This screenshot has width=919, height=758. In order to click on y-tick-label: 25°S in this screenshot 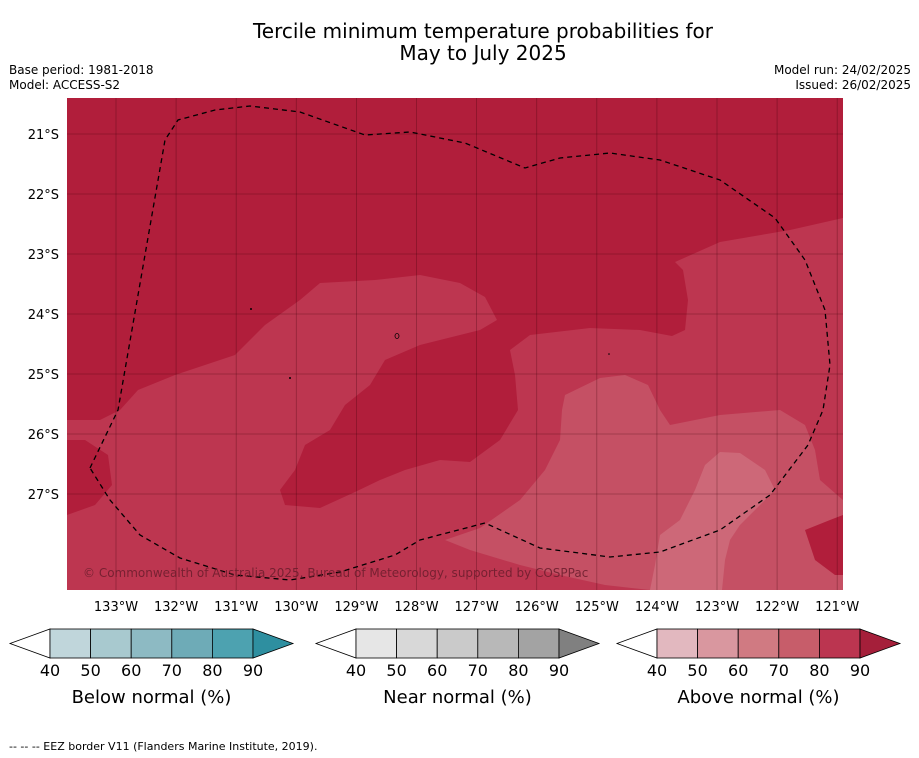, I will do `click(43, 375)`.